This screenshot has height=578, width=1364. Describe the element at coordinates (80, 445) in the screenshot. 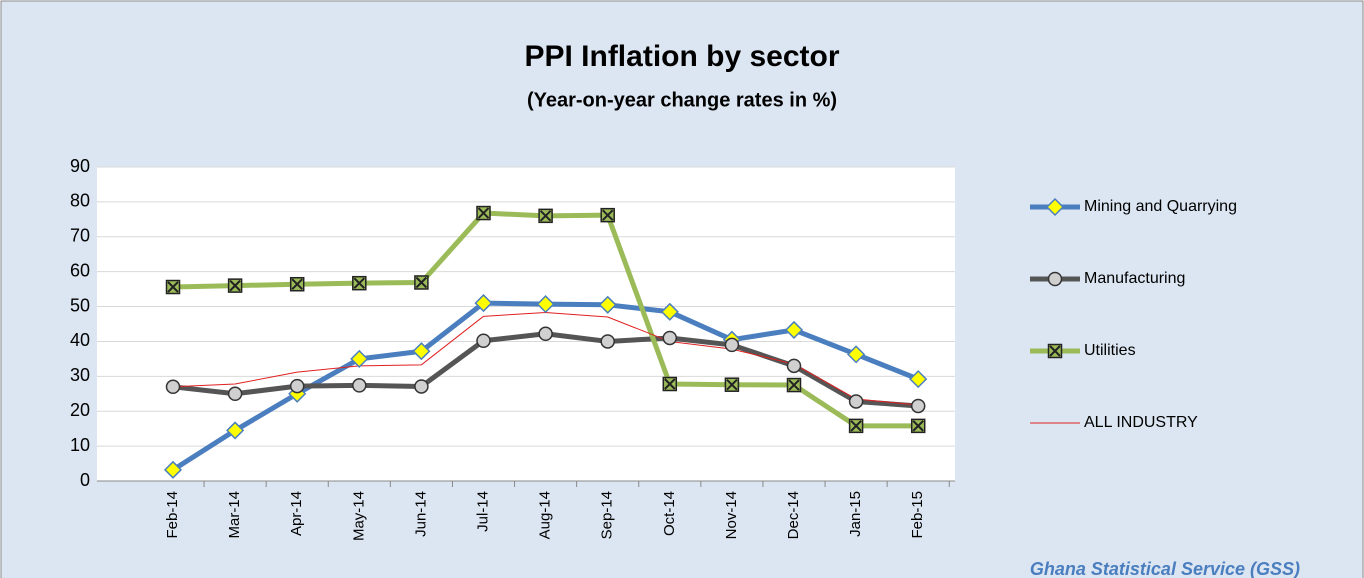

I see `y-tick-label: 10` at that location.